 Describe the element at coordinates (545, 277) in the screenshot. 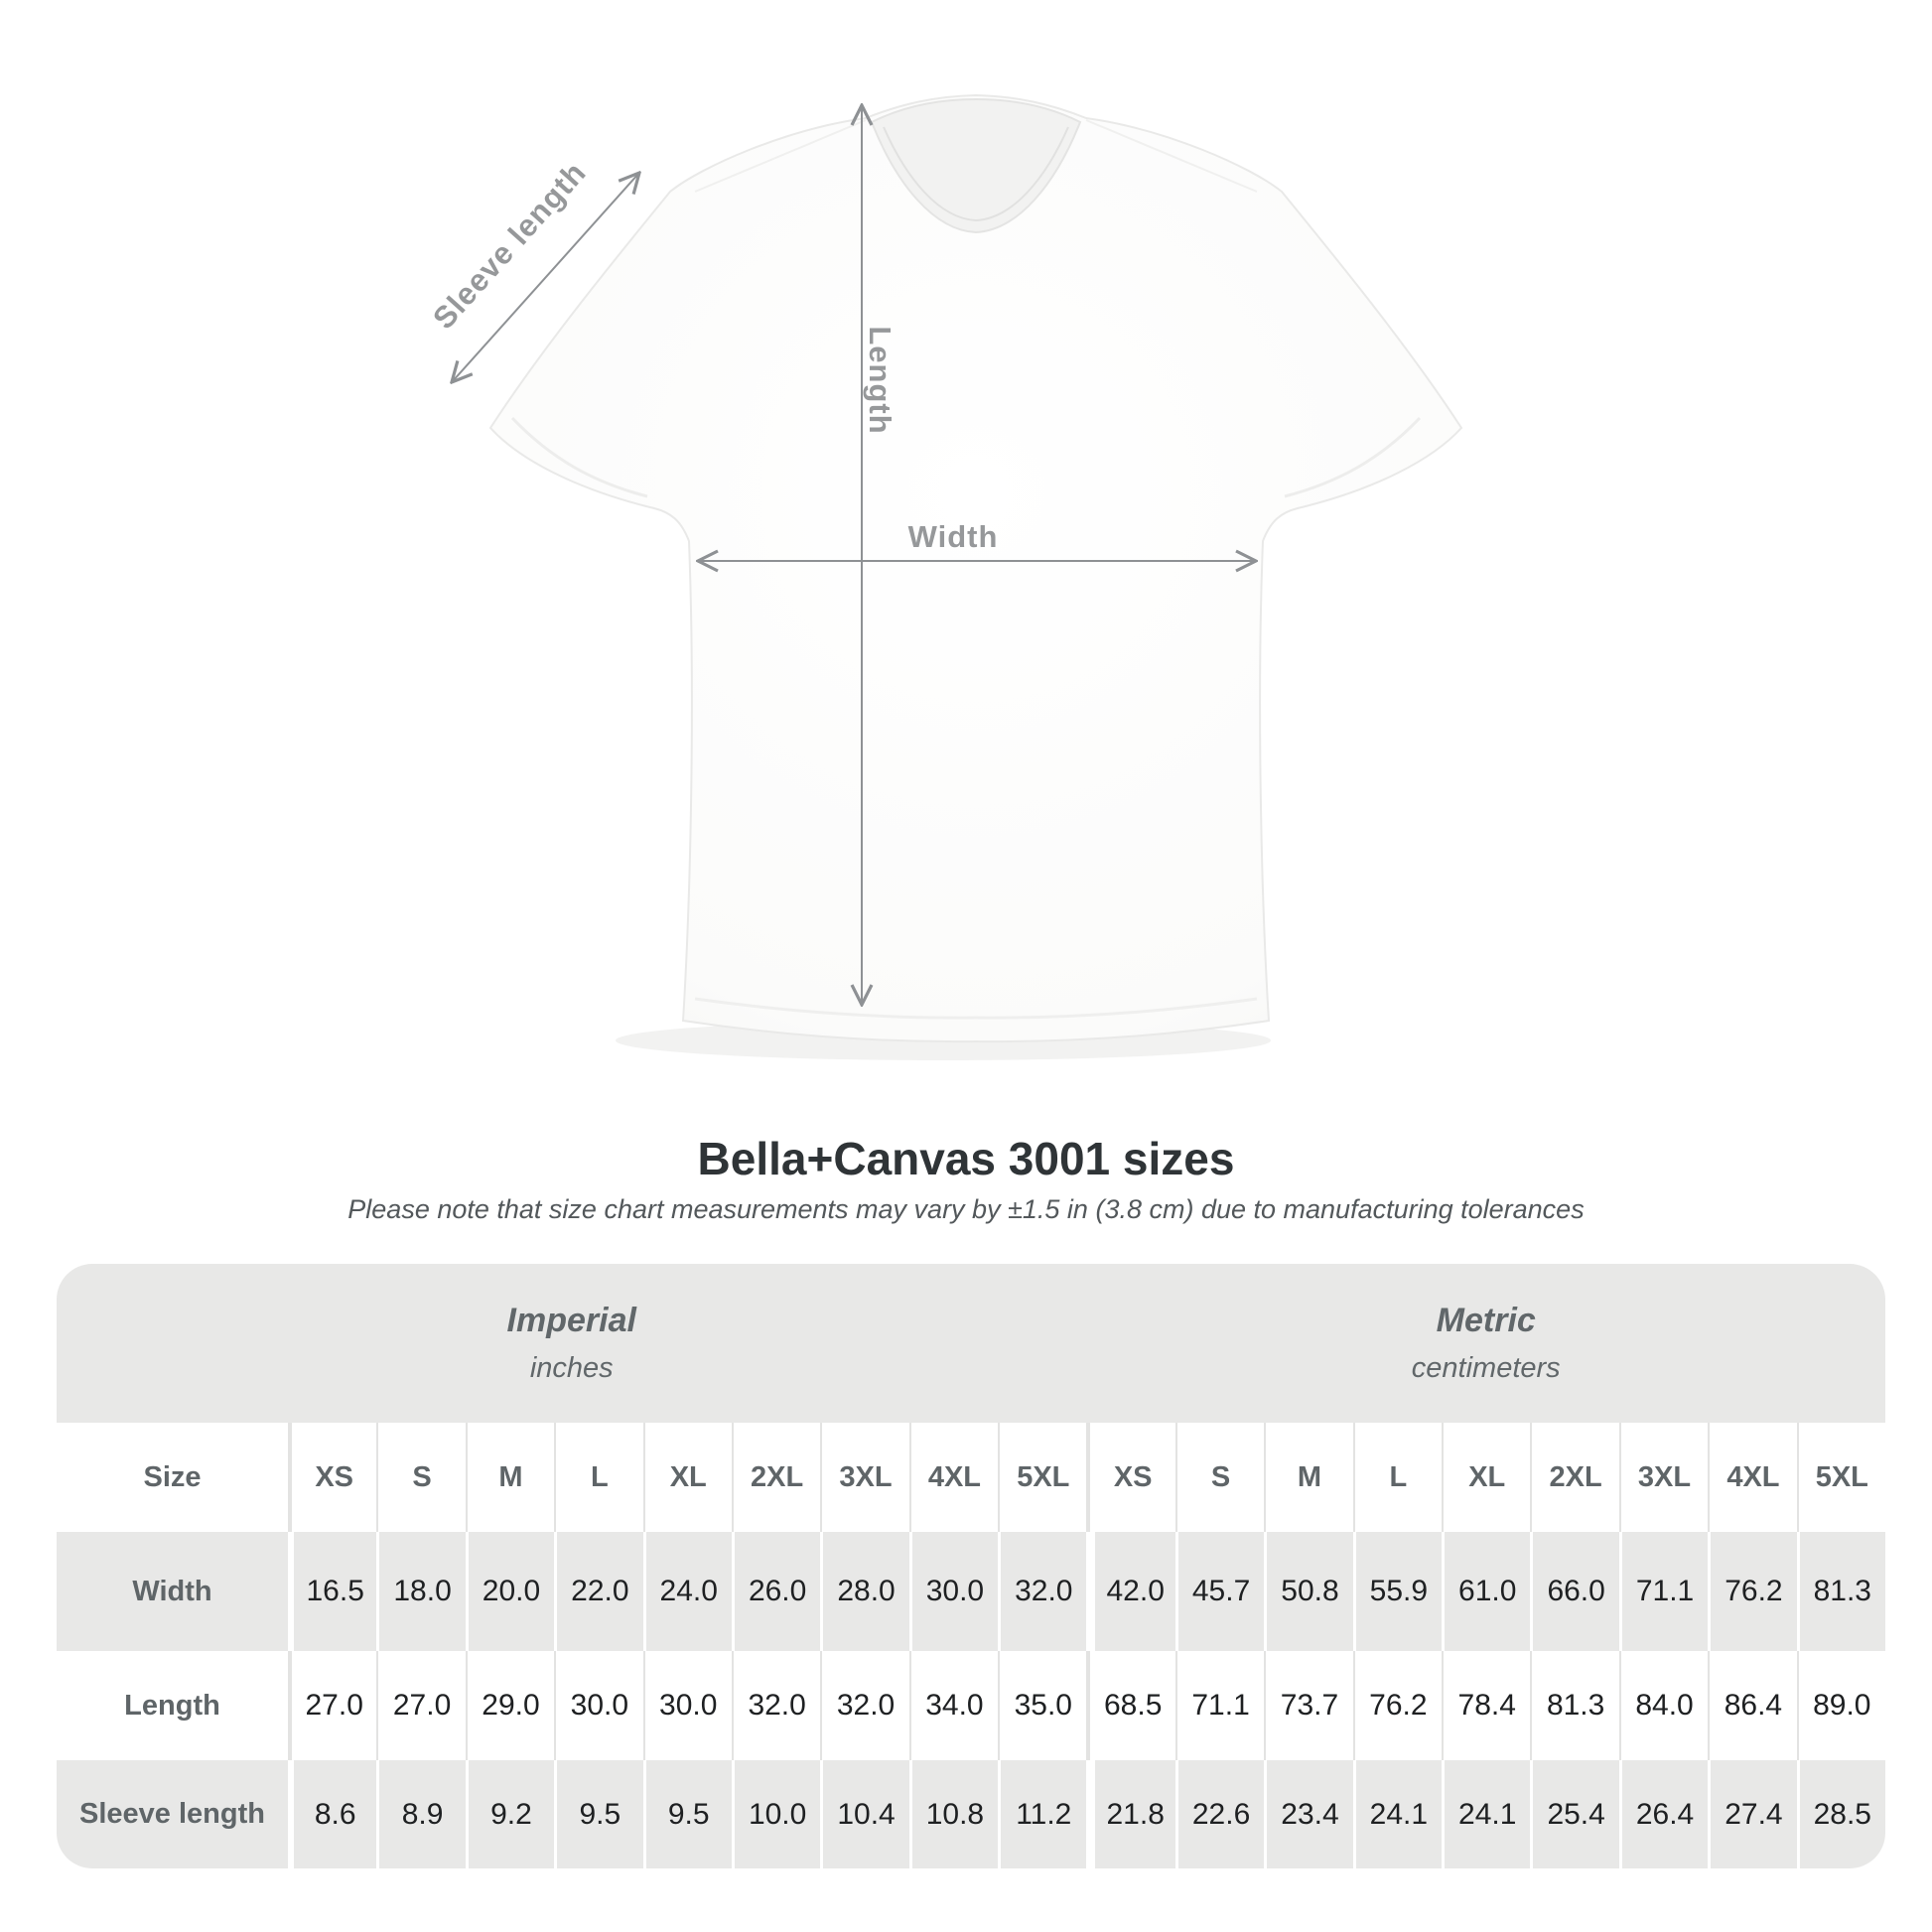

I see `sleeve-length-arrow` at that location.